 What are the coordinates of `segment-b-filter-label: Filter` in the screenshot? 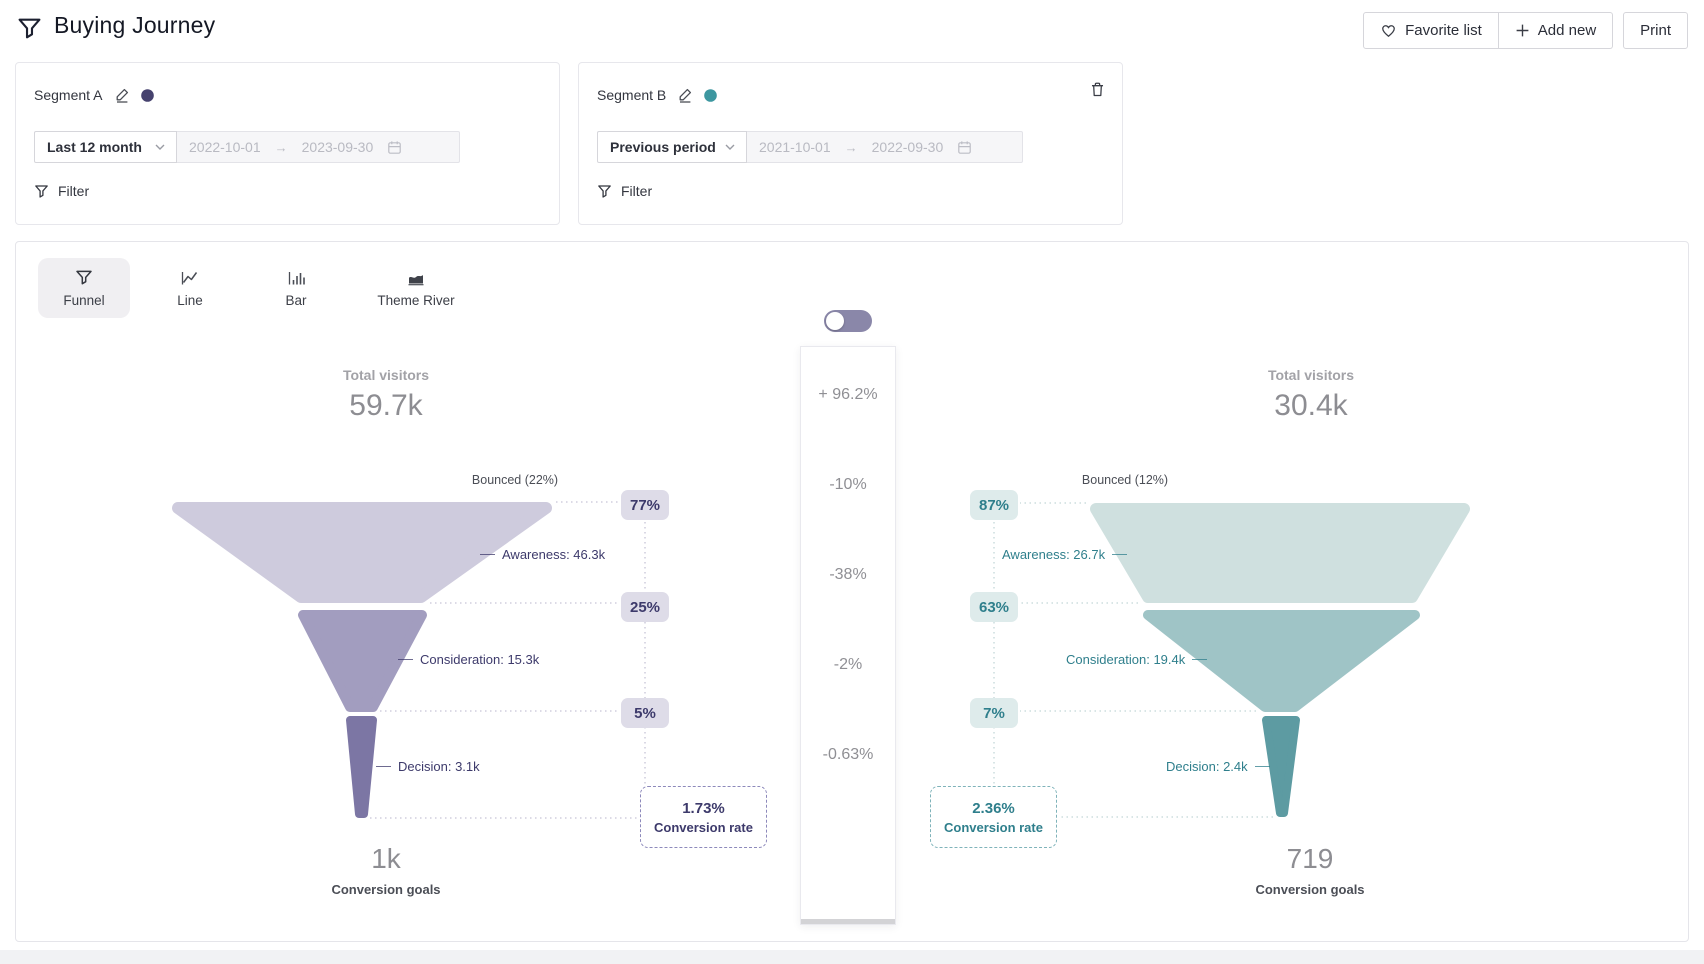 It's located at (637, 191).